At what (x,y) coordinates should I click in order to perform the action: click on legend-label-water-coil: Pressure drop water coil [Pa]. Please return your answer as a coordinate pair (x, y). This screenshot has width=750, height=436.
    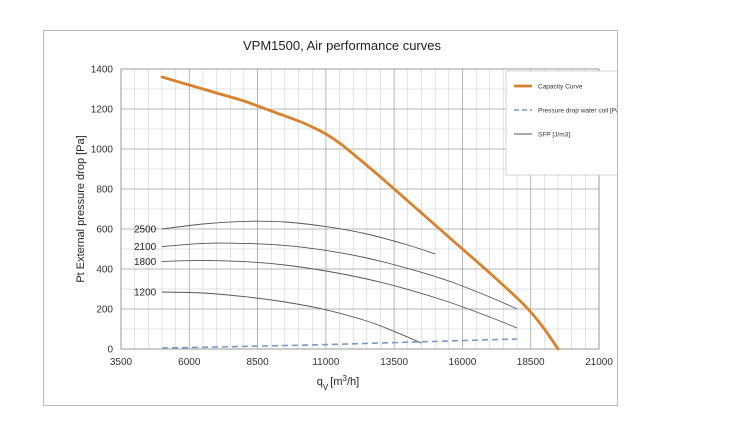
    Looking at the image, I should click on (577, 111).